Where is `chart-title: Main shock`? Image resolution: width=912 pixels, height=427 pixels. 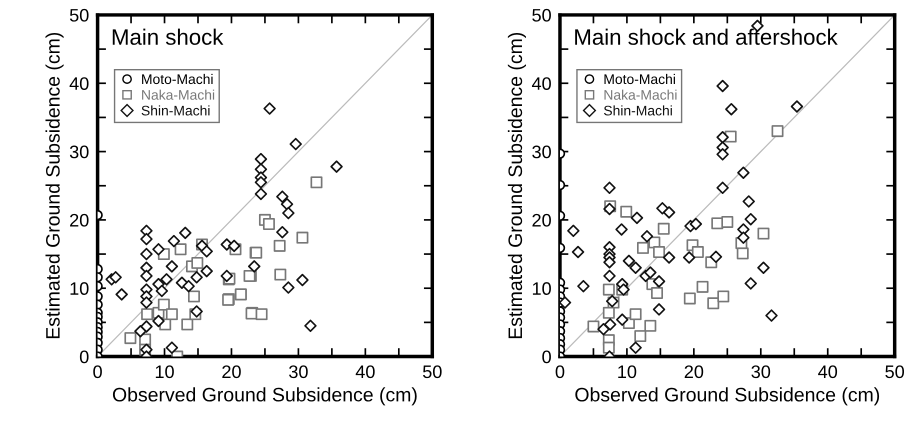
chart-title: Main shock is located at coordinates (168, 36).